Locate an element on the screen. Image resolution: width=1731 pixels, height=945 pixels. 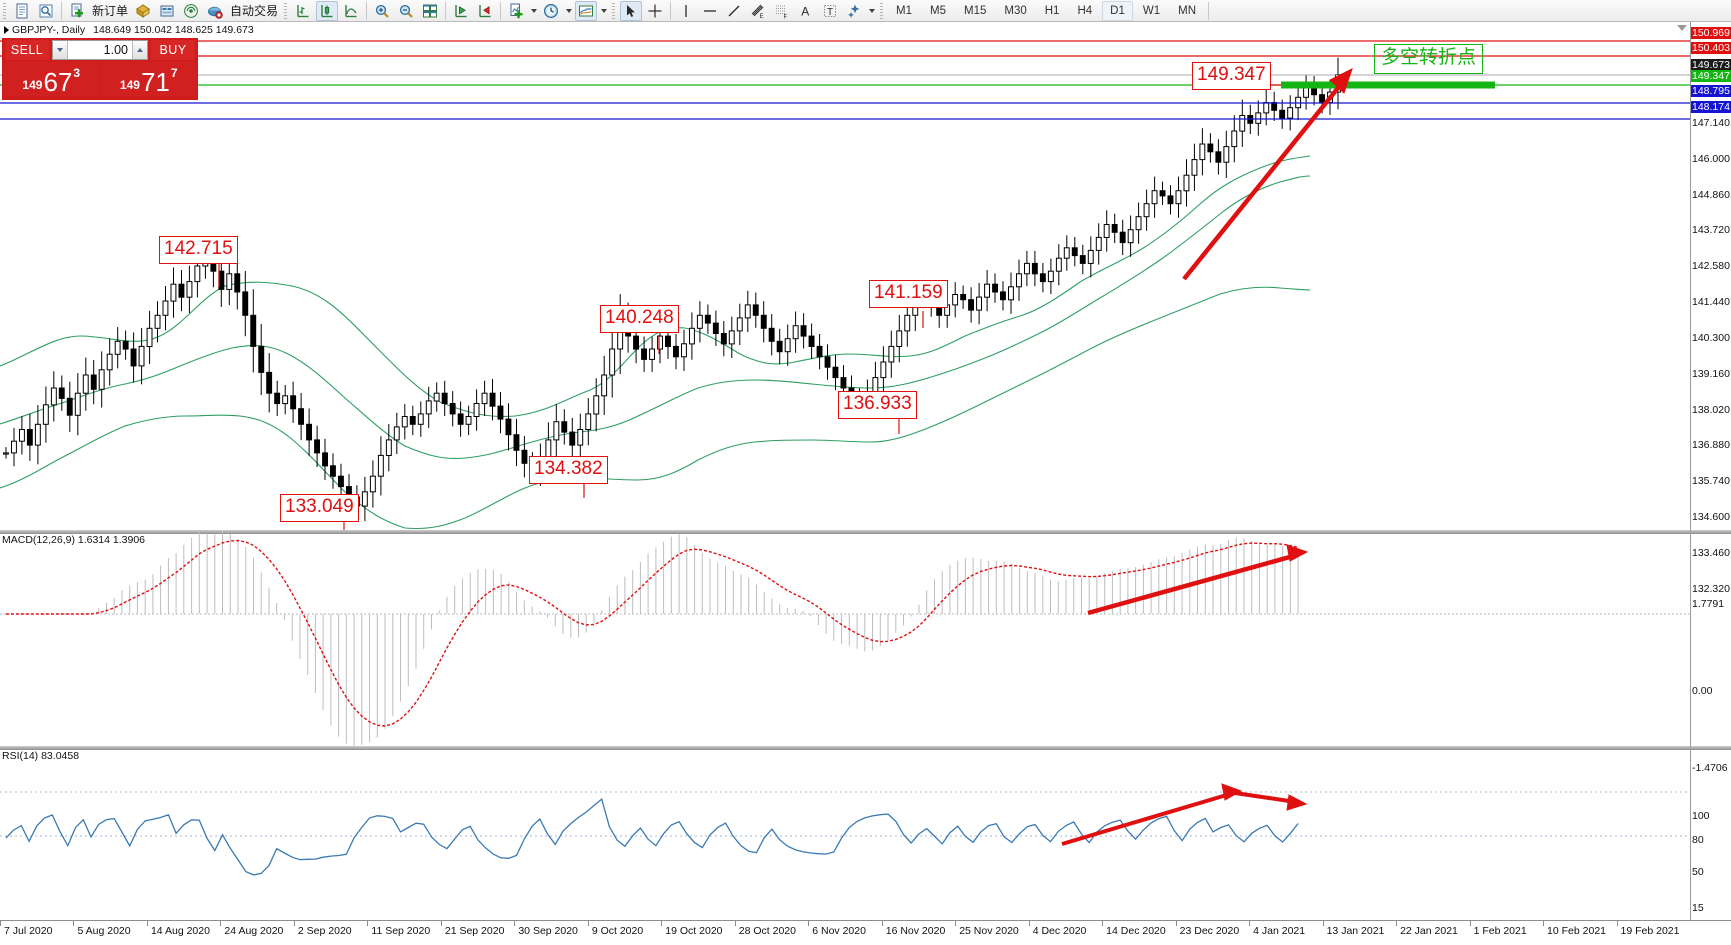
pane-divider-rsi is located at coordinates (865, 748).